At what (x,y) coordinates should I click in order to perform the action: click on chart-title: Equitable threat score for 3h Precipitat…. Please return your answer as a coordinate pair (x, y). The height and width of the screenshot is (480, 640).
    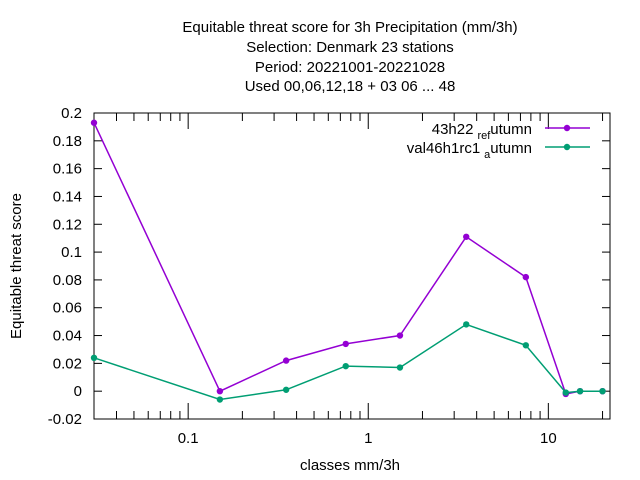
    Looking at the image, I should click on (349, 57).